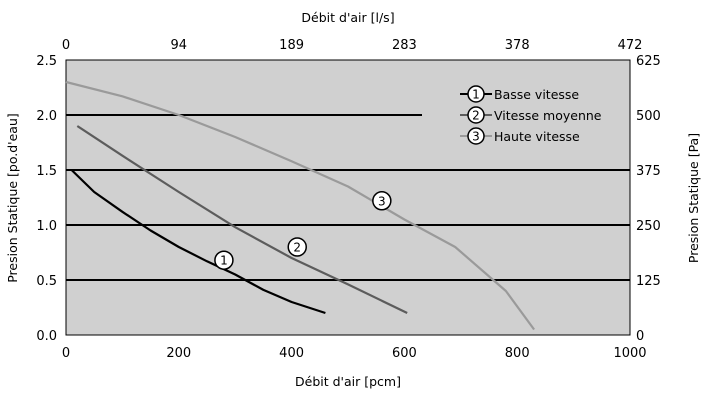 This screenshot has width=705, height=394. Describe the element at coordinates (404, 45) in the screenshot. I see `x2-tick-label: 283` at that location.